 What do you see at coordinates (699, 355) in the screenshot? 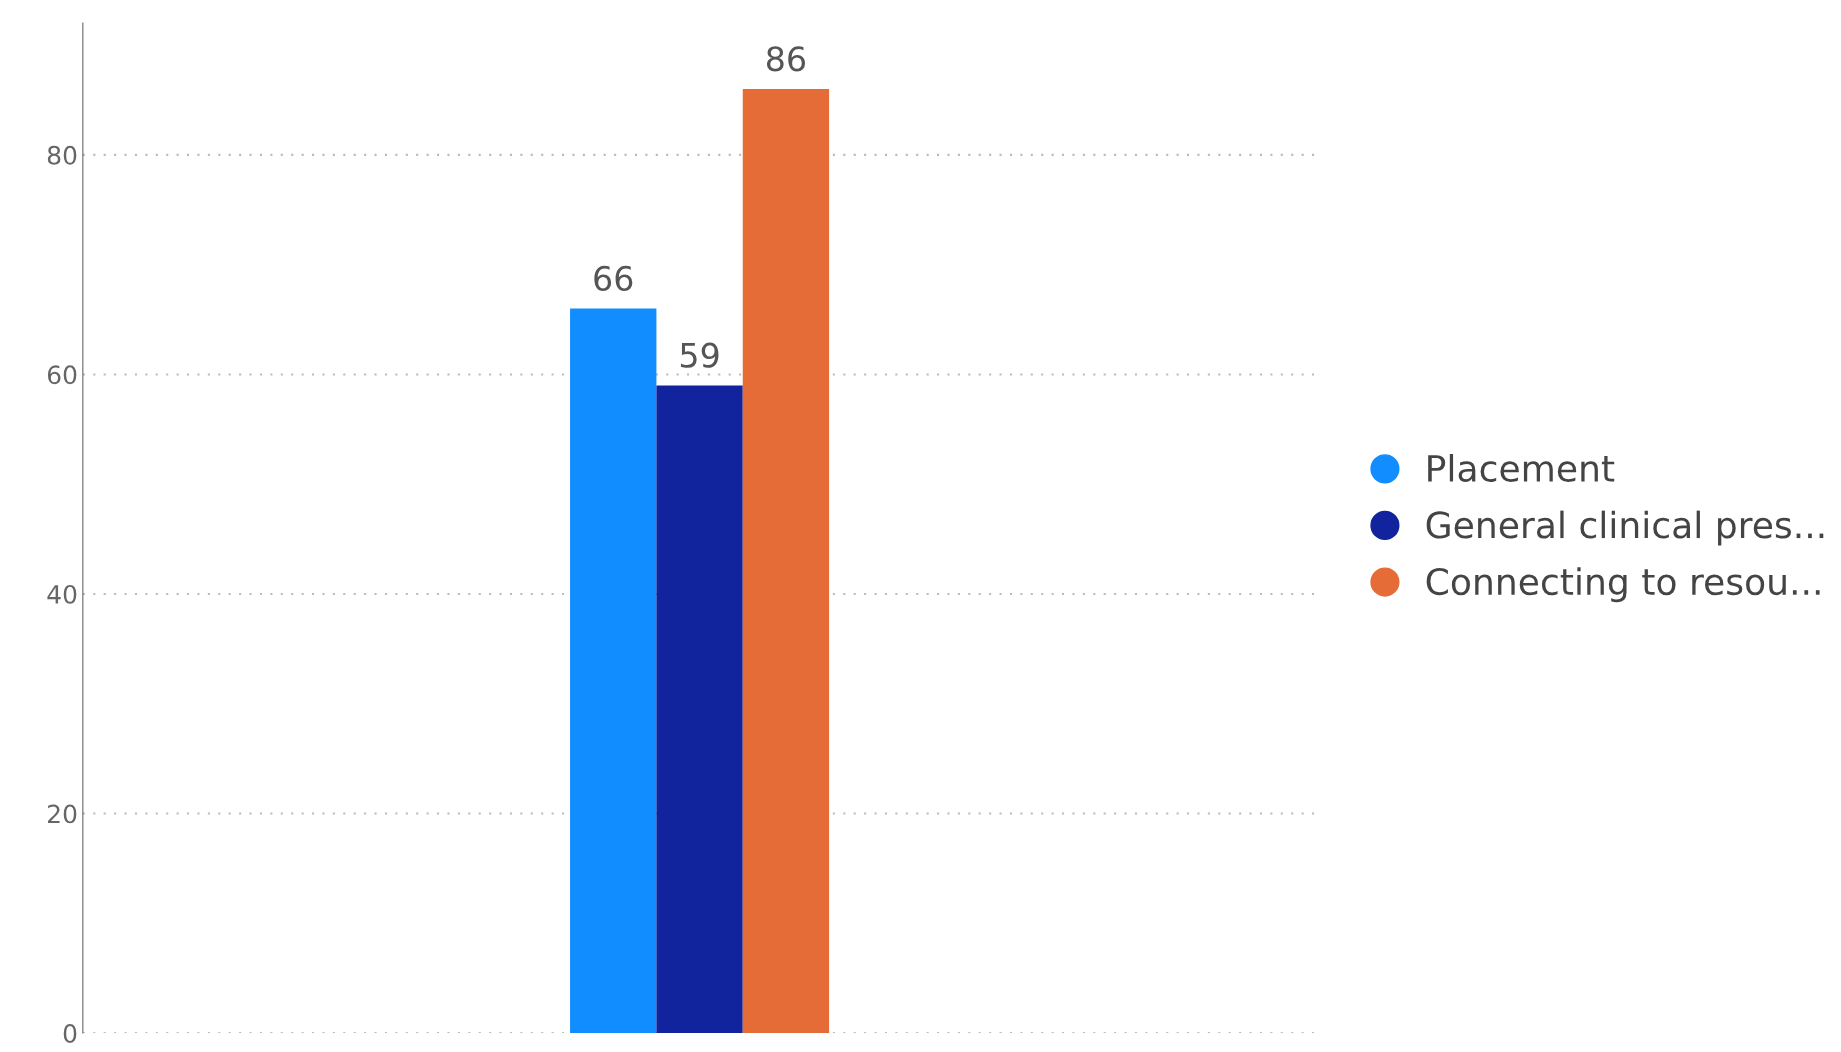
I see `data-label: 59` at bounding box center [699, 355].